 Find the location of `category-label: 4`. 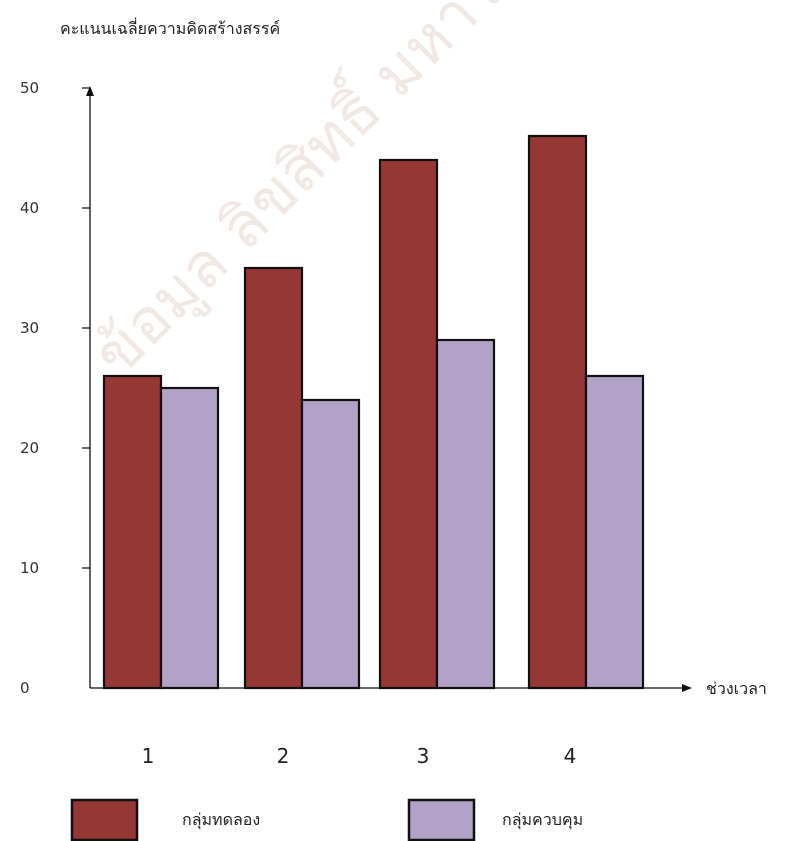

category-label: 4 is located at coordinates (570, 756).